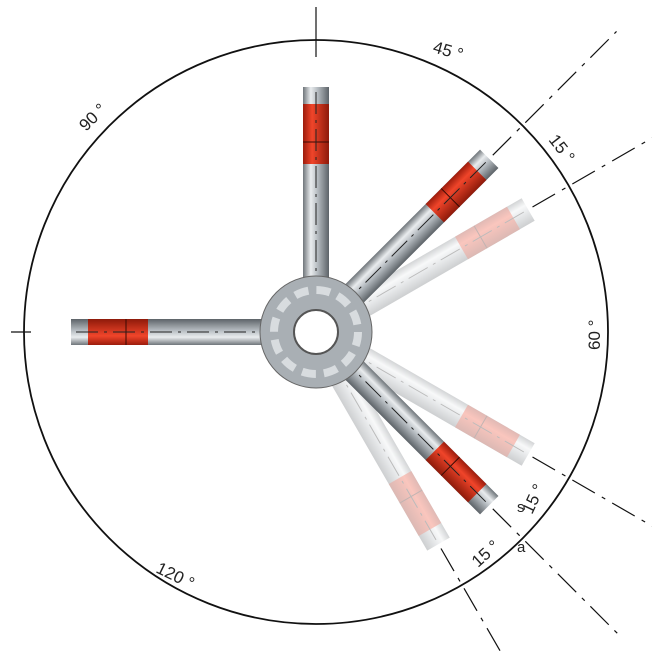 The height and width of the screenshot is (652, 652). Describe the element at coordinates (521, 547) in the screenshot. I see `side-text: a` at that location.